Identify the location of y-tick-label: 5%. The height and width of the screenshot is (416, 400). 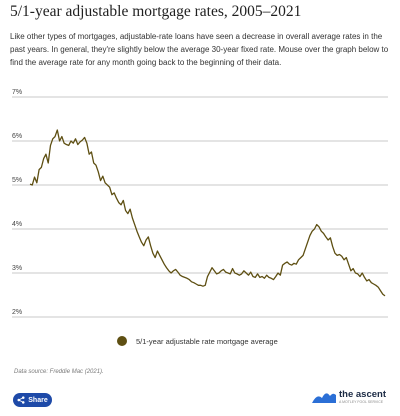
(17, 180).